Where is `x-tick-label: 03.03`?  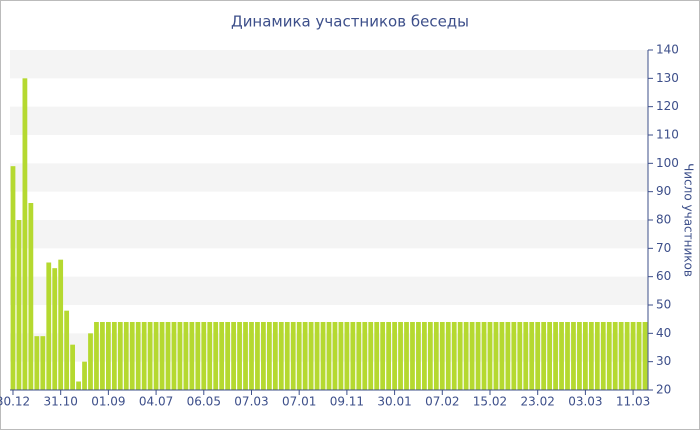 x-tick-label: 03.03 is located at coordinates (585, 402).